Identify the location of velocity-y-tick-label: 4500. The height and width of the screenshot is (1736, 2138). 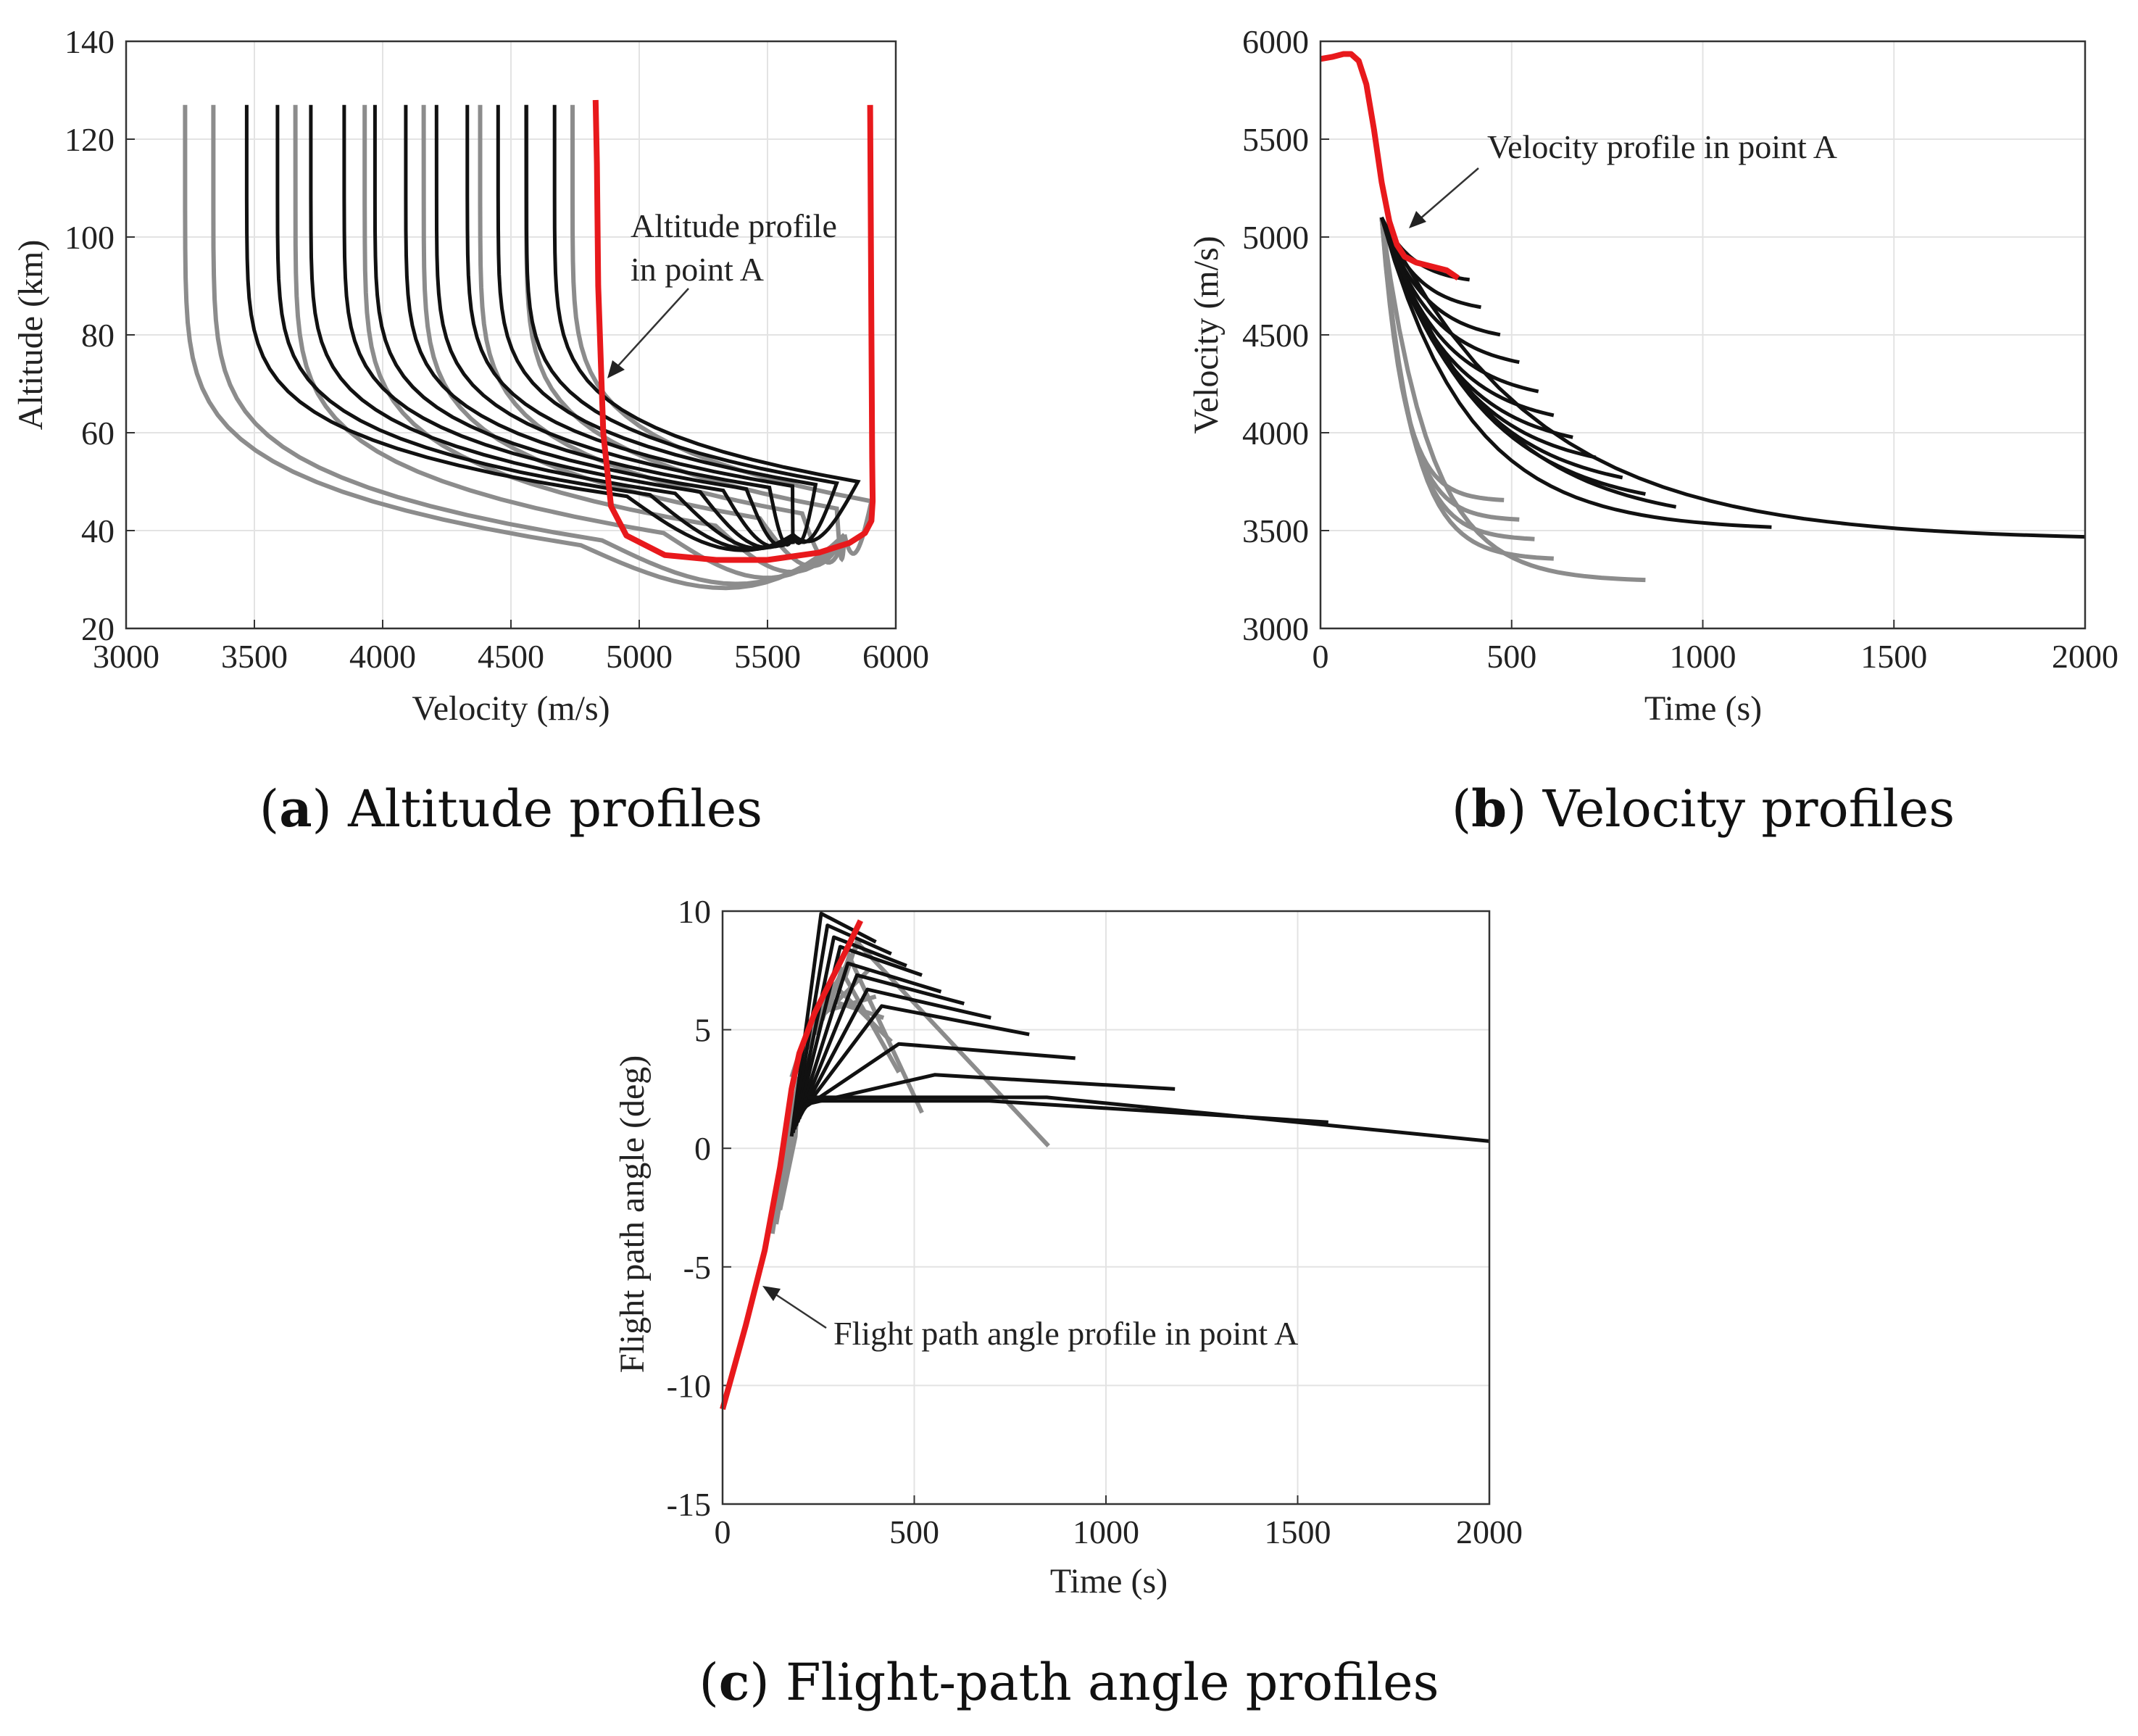
(1275, 336).